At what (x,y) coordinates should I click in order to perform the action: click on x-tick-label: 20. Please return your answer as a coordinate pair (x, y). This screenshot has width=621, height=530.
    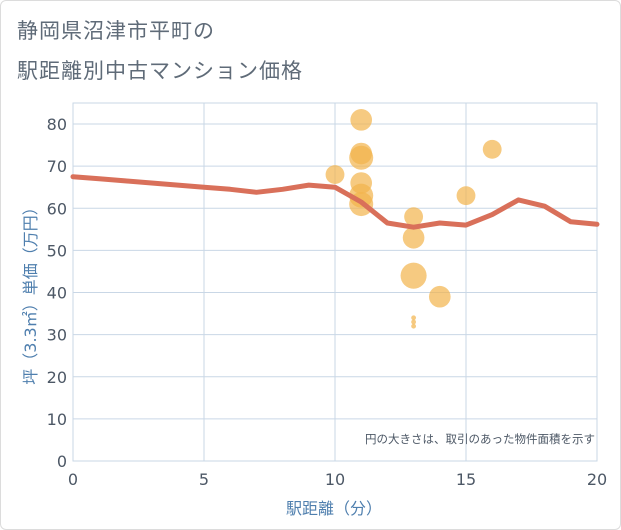
    Looking at the image, I should click on (597, 479).